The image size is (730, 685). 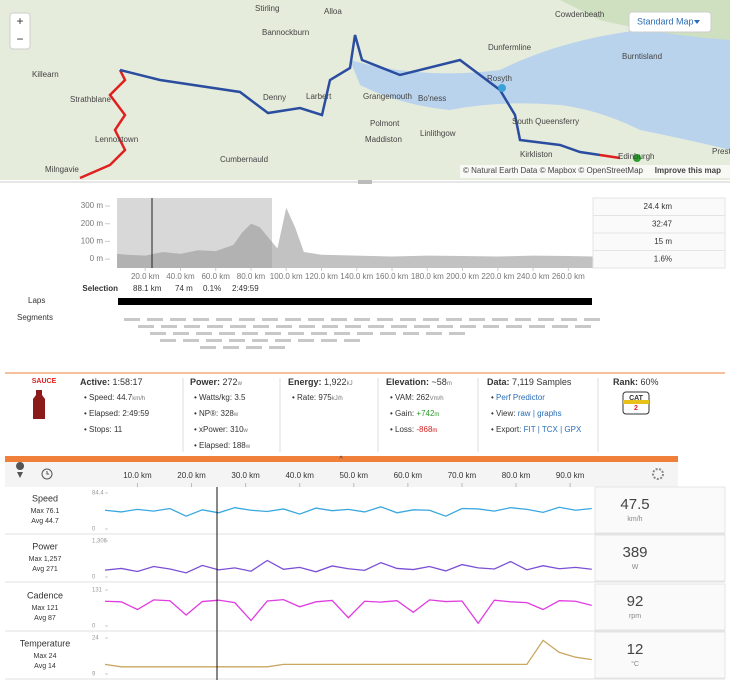 I want to click on summary-heading: Energy: 1,922kJ, so click(x=320, y=382).